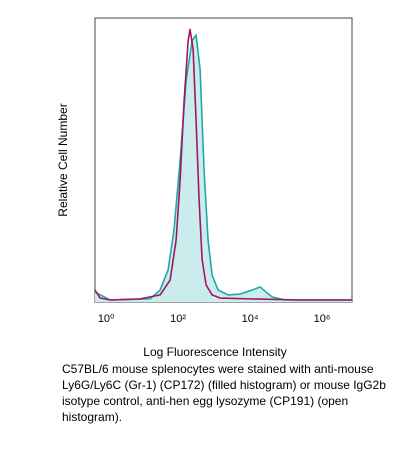  I want to click on x-tick-label: 10⁰, so click(106, 319).